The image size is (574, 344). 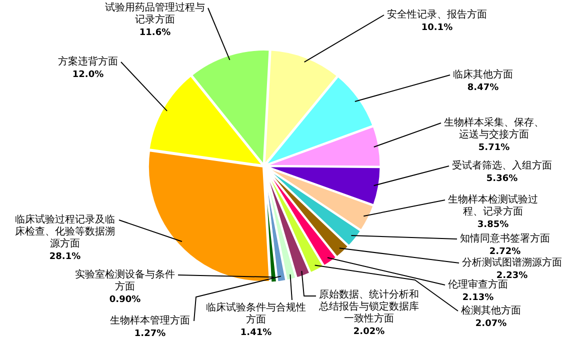 I want to click on slice-label: 受试者筛选、入组方面, so click(x=502, y=166).